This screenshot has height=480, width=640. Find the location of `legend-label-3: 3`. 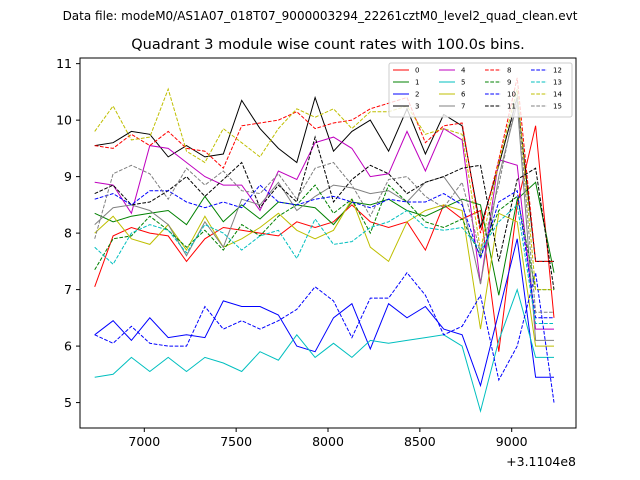

legend-label-3: 3 is located at coordinates (417, 107).